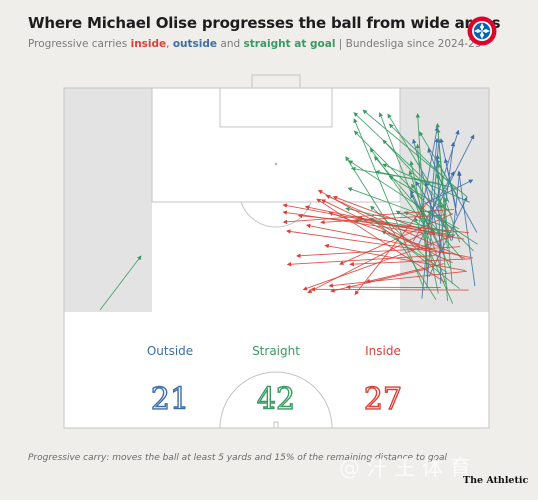 The height and width of the screenshot is (500, 538). I want to click on penalty-spot, so click(276, 164).